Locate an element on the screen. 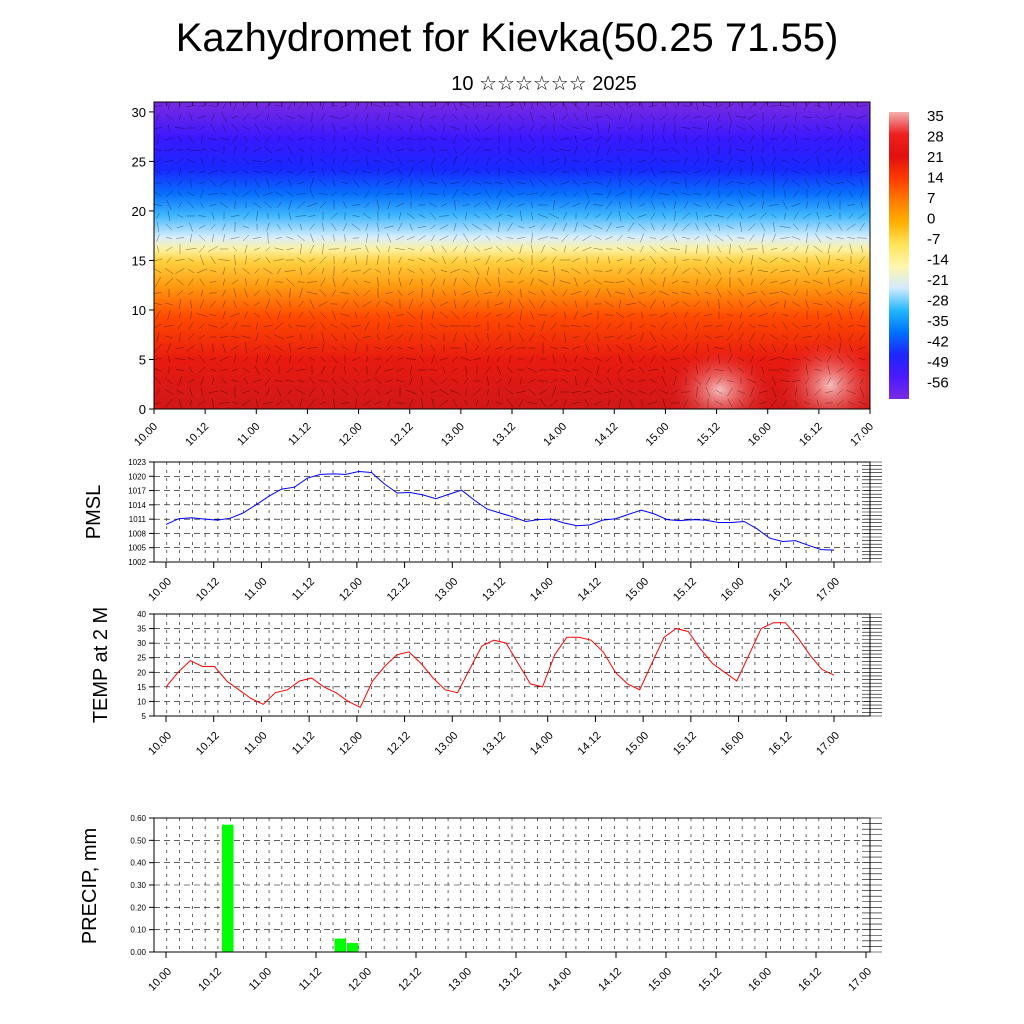 The image size is (1024, 1024). pmsl-grid is located at coordinates (518, 512).